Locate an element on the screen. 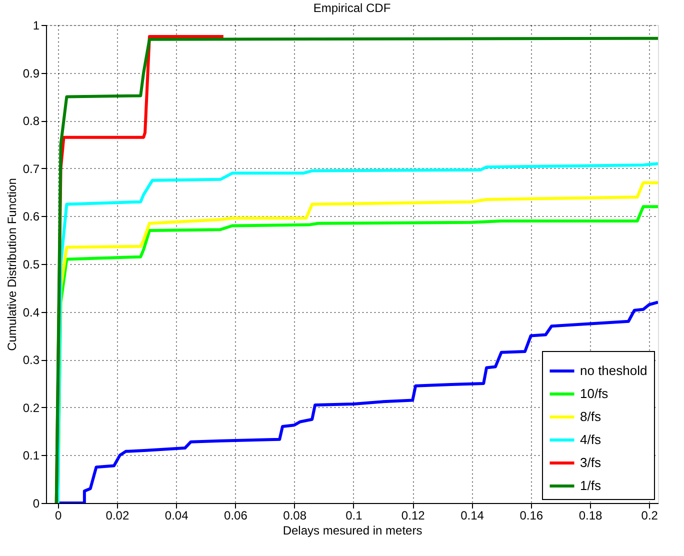  x-tick-label: 0.18 is located at coordinates (590, 515).